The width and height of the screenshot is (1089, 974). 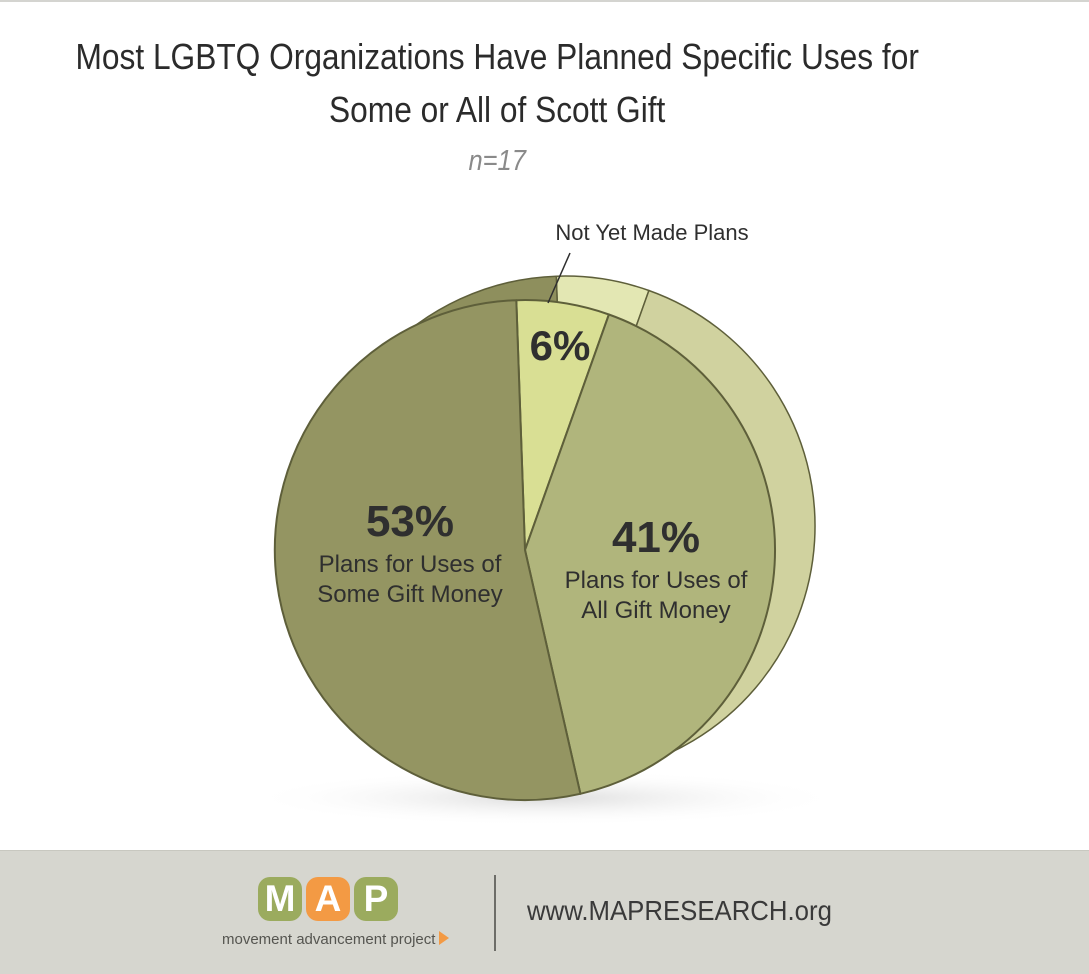 I want to click on pie-category-label-2-line1: Plans for Uses of, so click(x=656, y=580).